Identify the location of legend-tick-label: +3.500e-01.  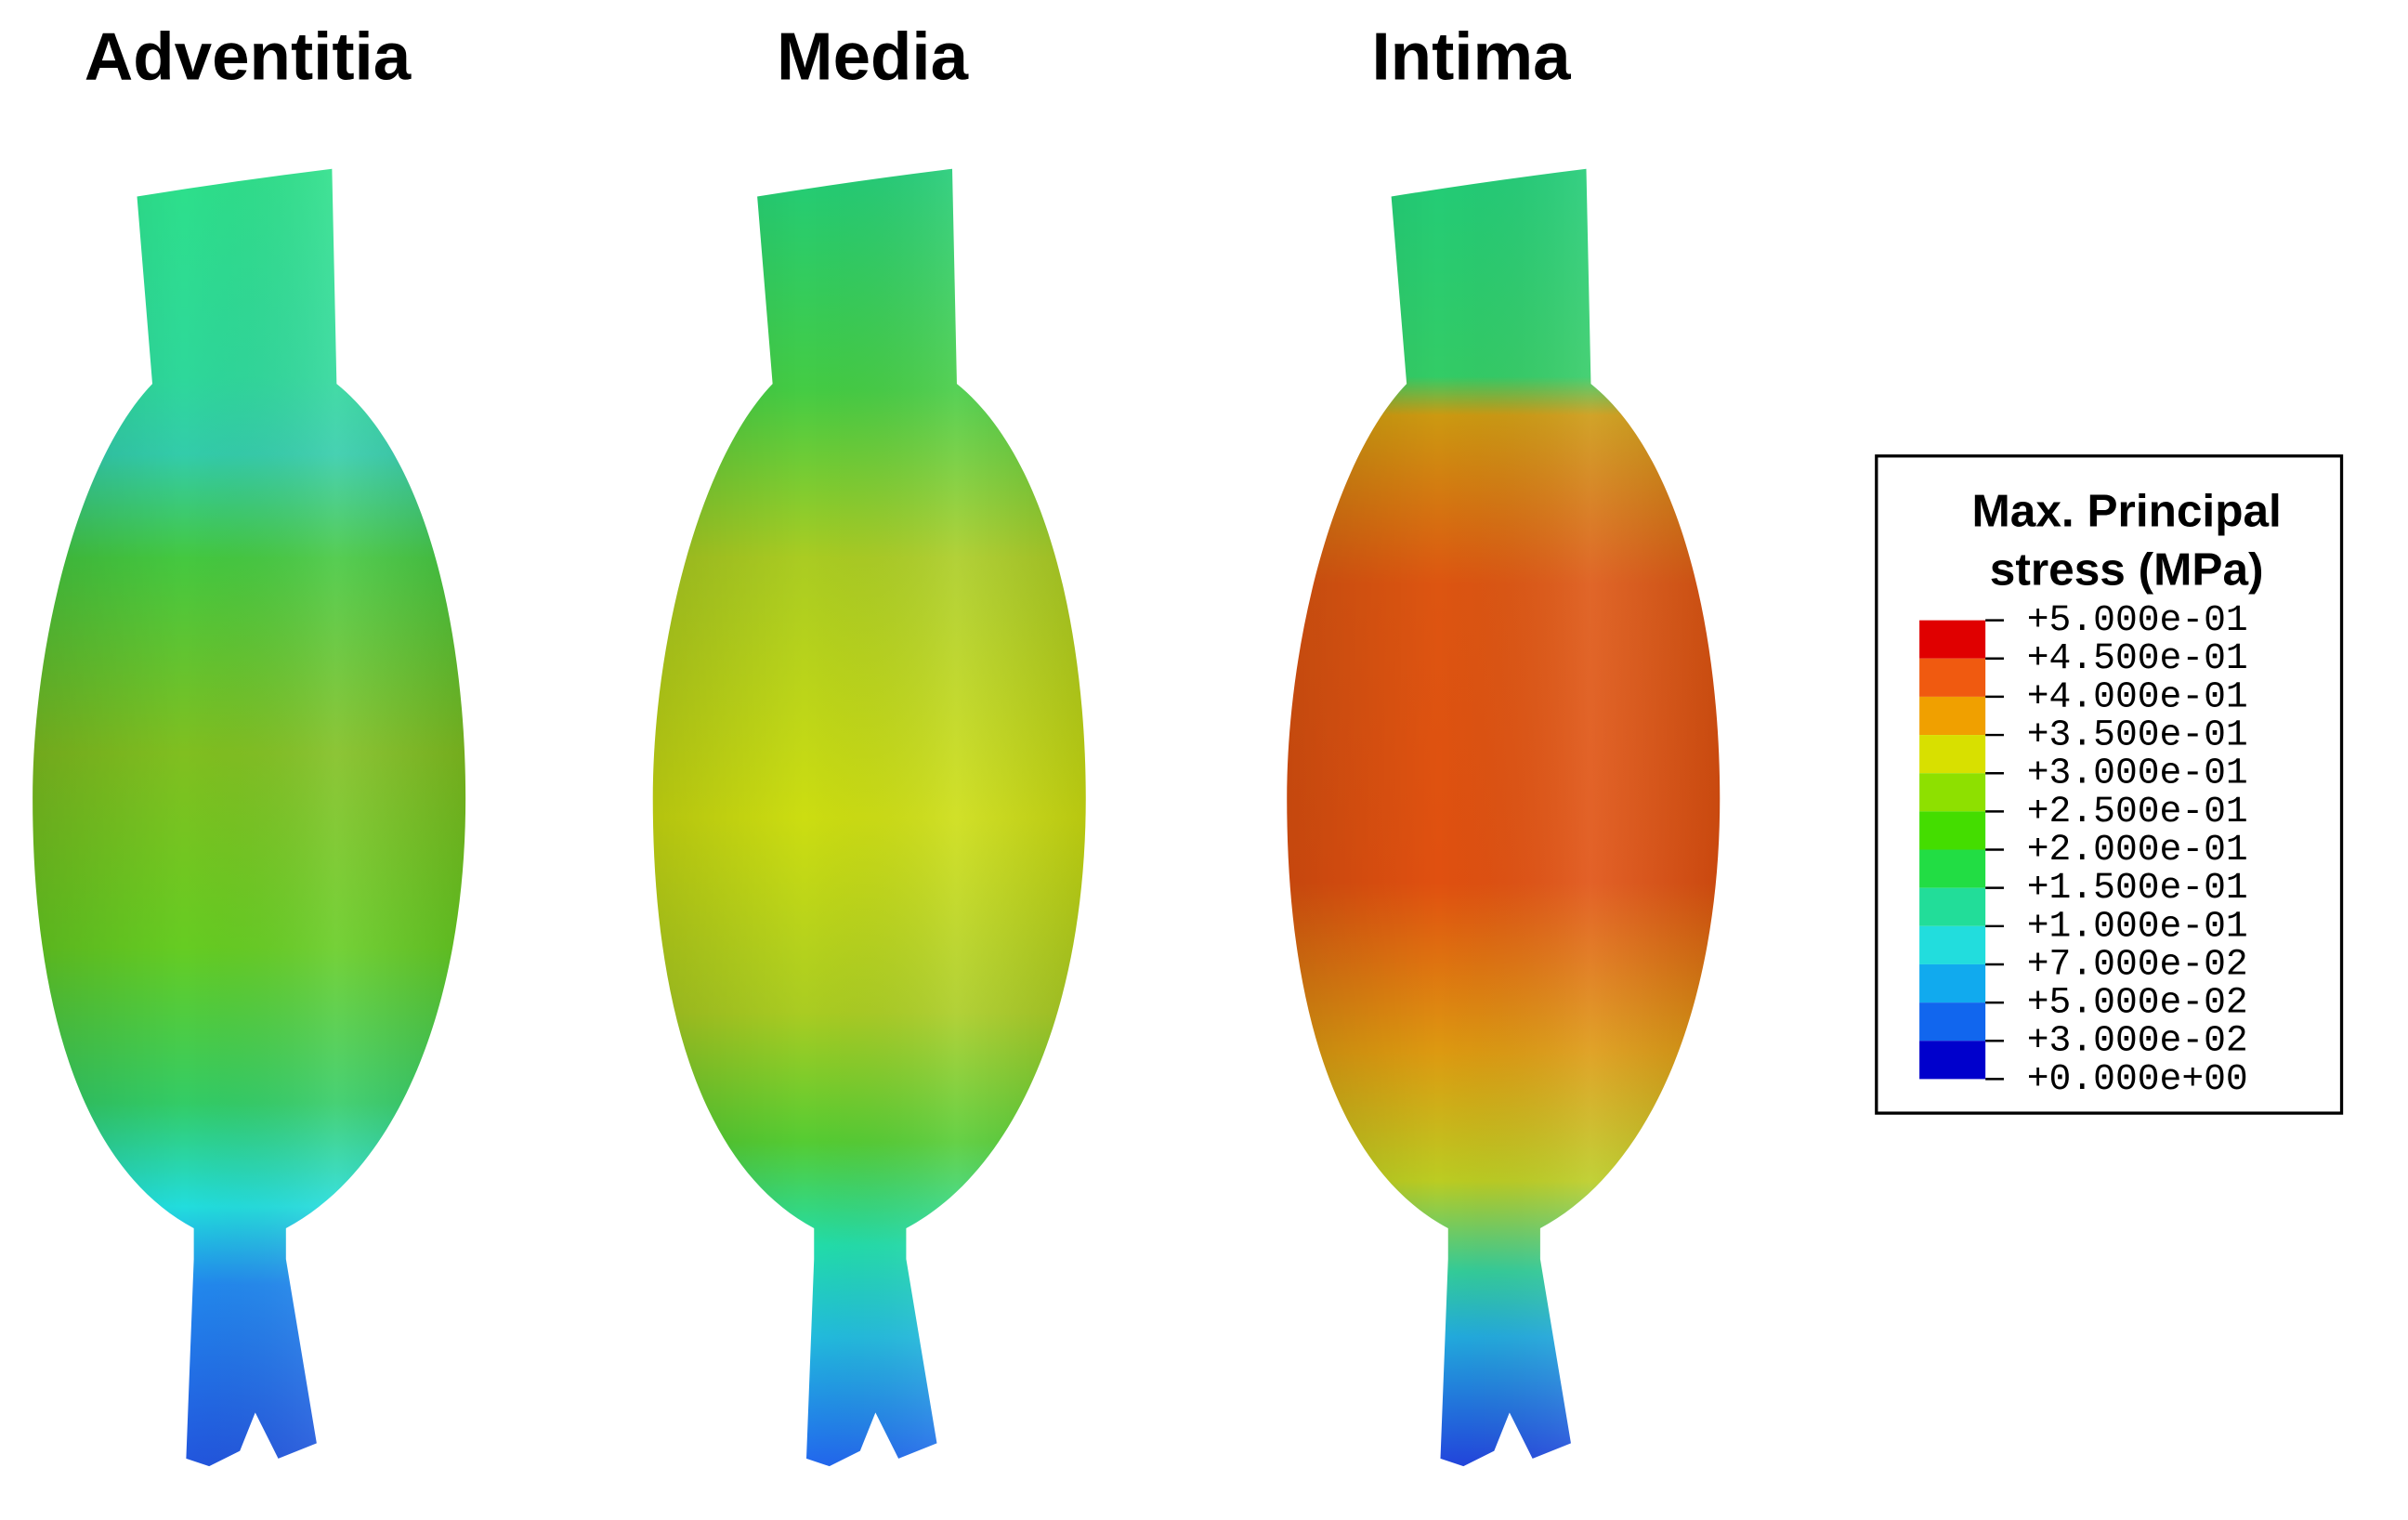
(2137, 735).